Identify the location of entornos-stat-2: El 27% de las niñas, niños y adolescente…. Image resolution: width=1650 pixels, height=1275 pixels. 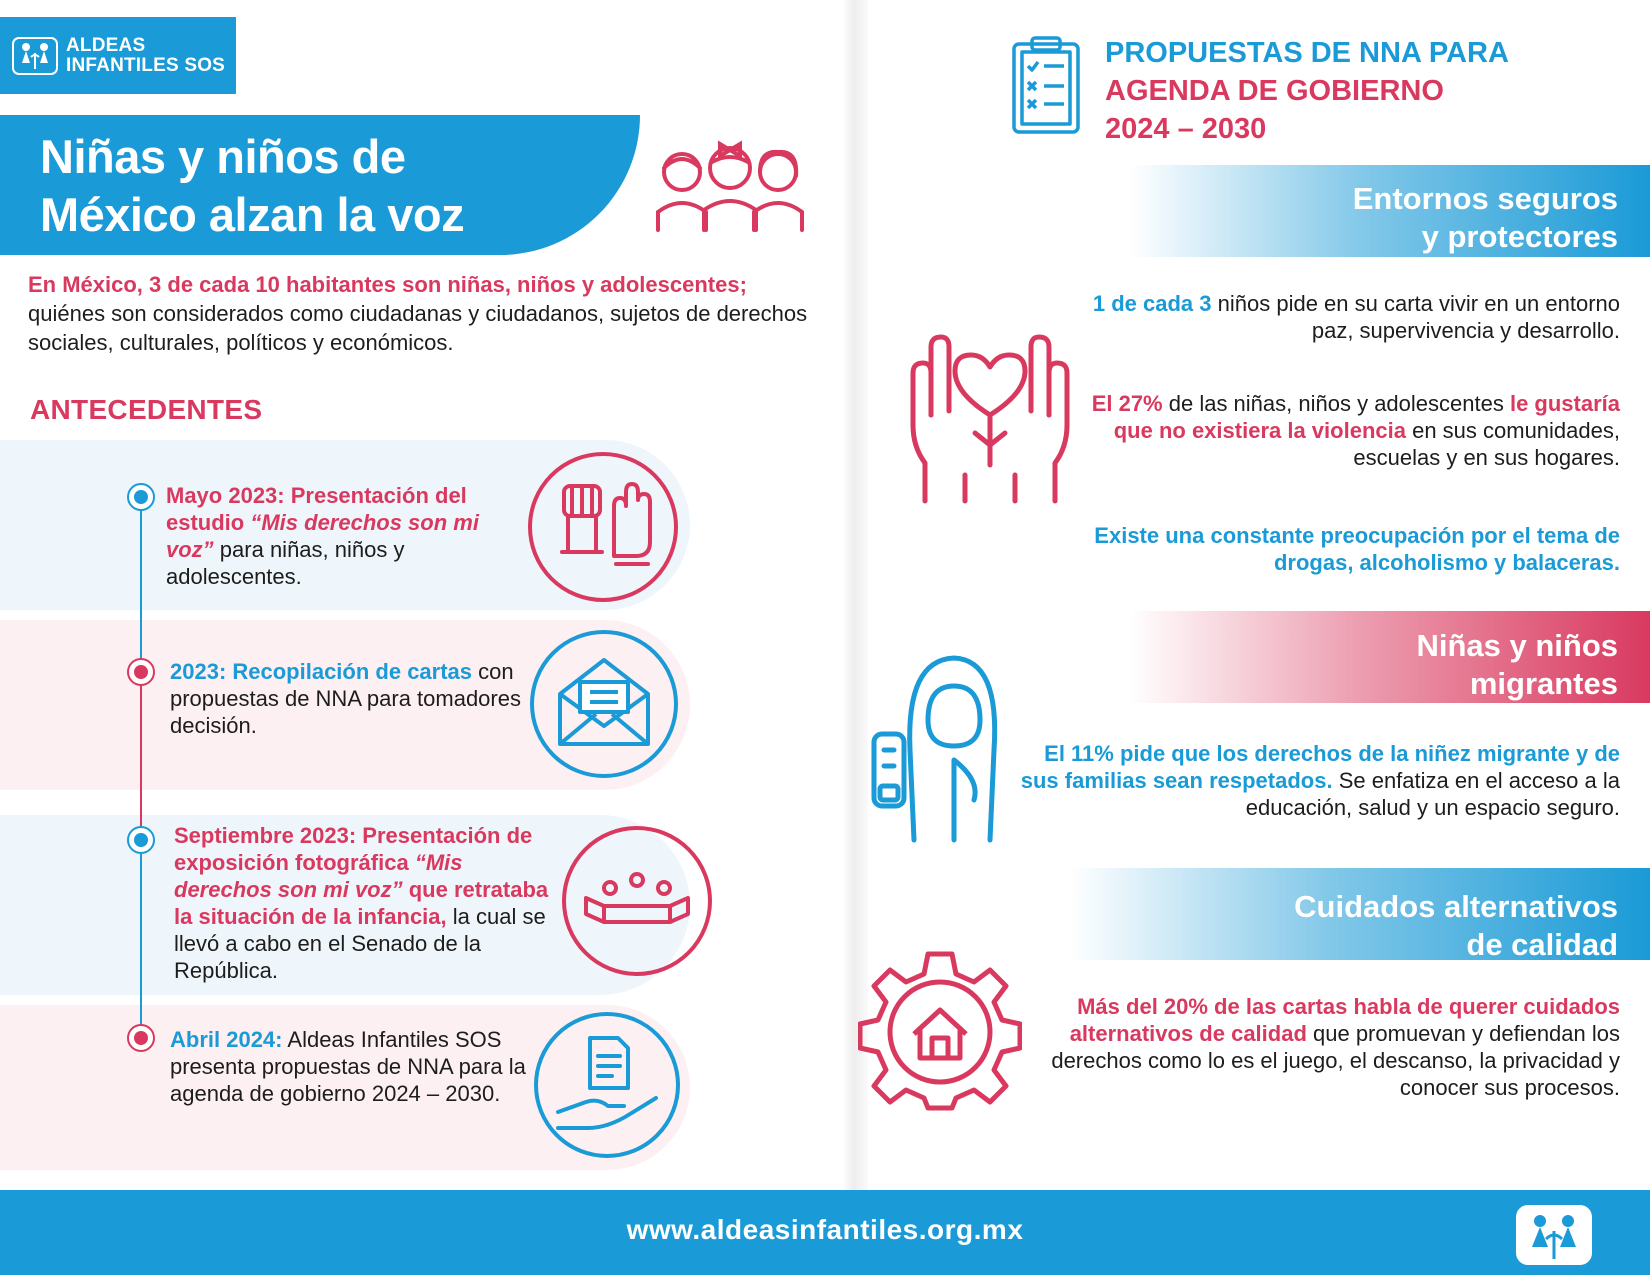
(1355, 430).